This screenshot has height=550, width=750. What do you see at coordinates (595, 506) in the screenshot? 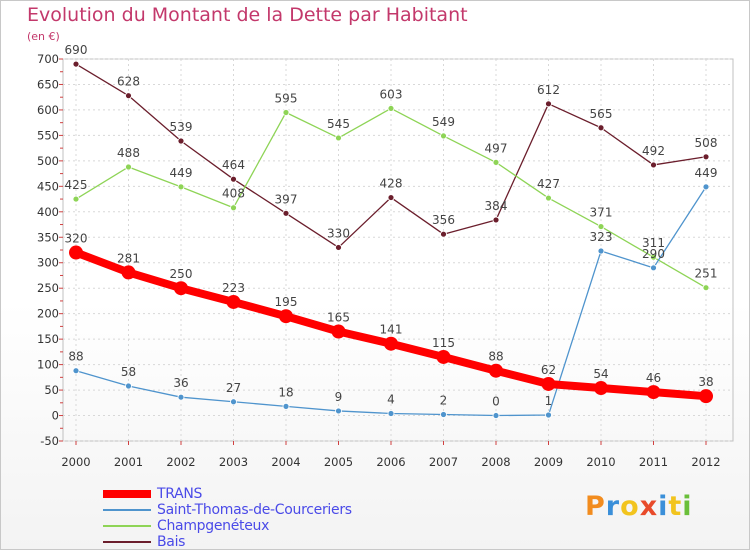
I see `logo-letter: P` at bounding box center [595, 506].